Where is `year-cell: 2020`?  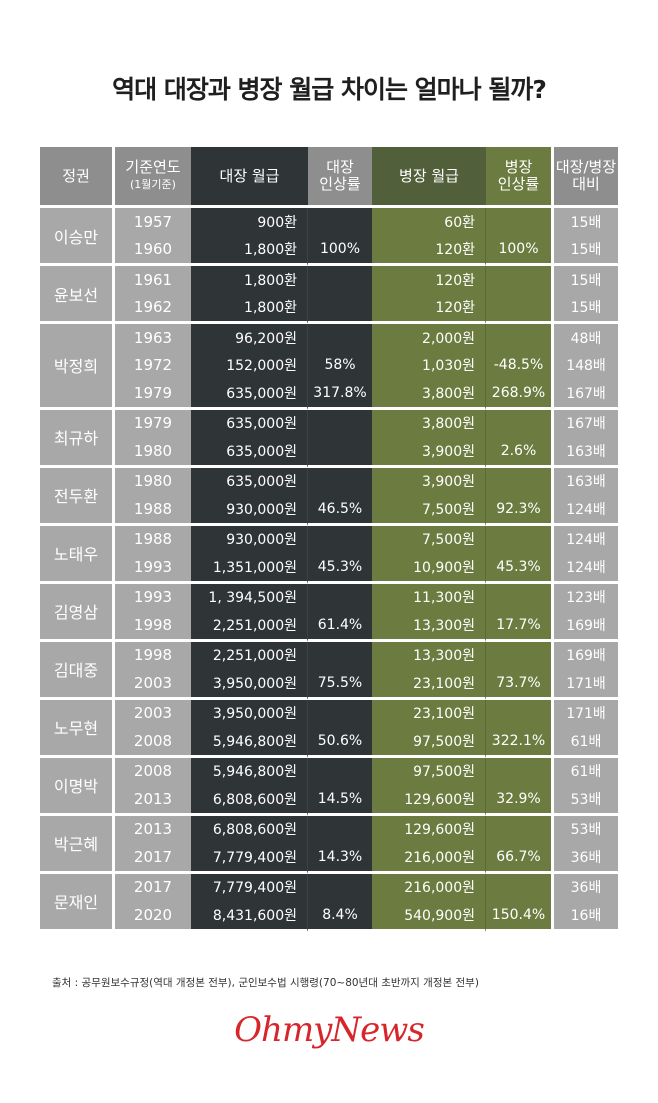 year-cell: 2020 is located at coordinates (153, 916).